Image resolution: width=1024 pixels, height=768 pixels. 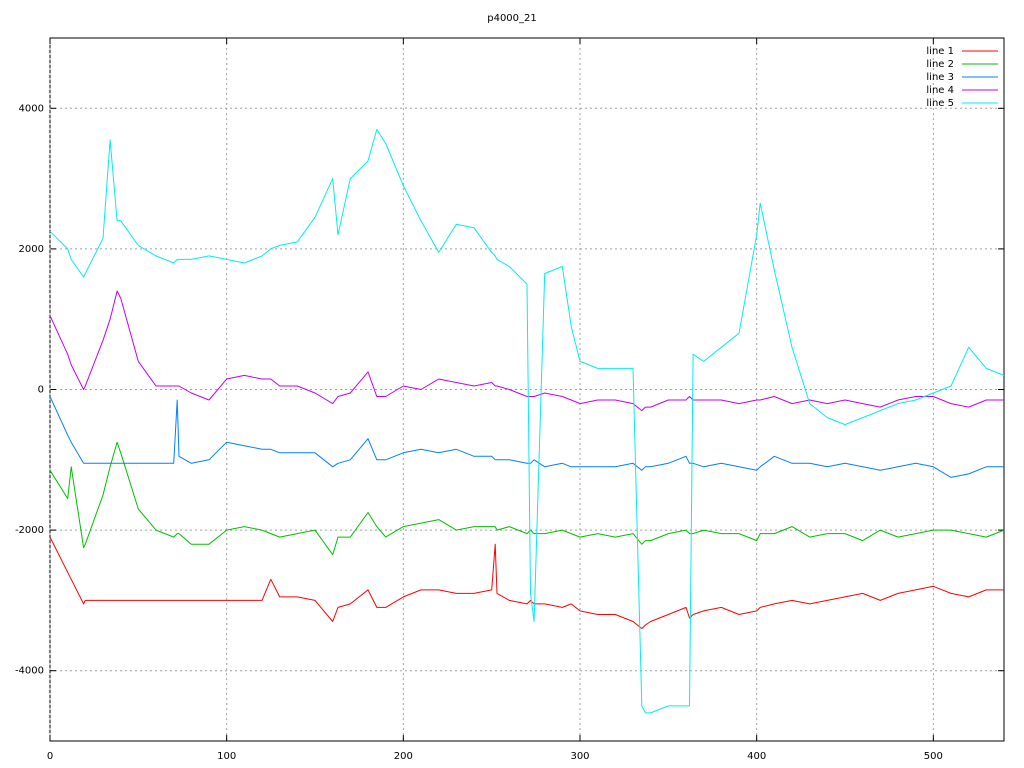 I want to click on x-tick-label: 0, so click(x=50, y=756).